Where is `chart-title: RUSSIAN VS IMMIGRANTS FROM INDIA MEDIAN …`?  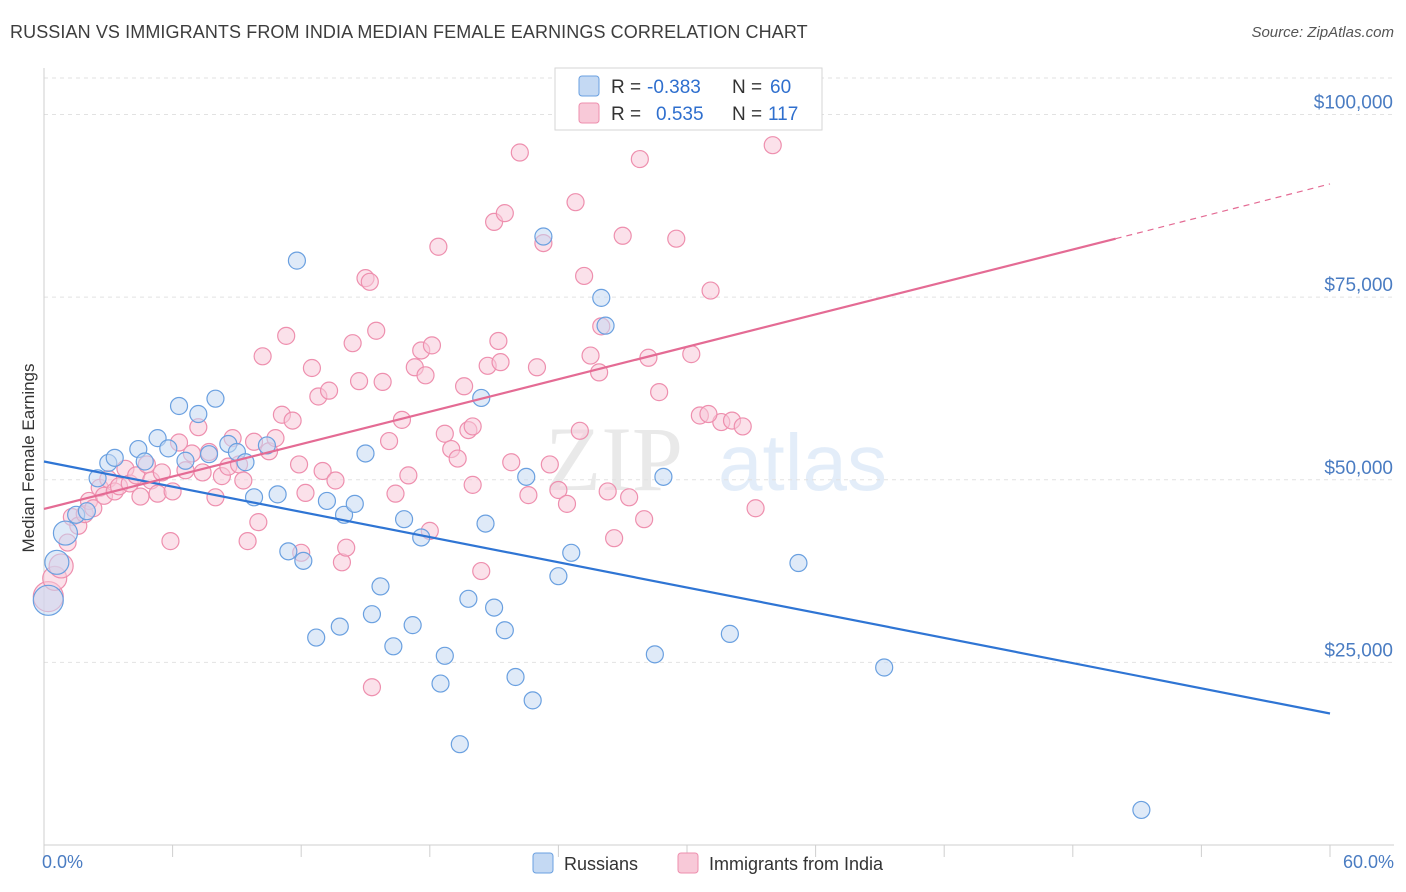
chart-title: RUSSIAN VS IMMIGRANTS FROM INDIA MEDIAN … is located at coordinates (409, 32).